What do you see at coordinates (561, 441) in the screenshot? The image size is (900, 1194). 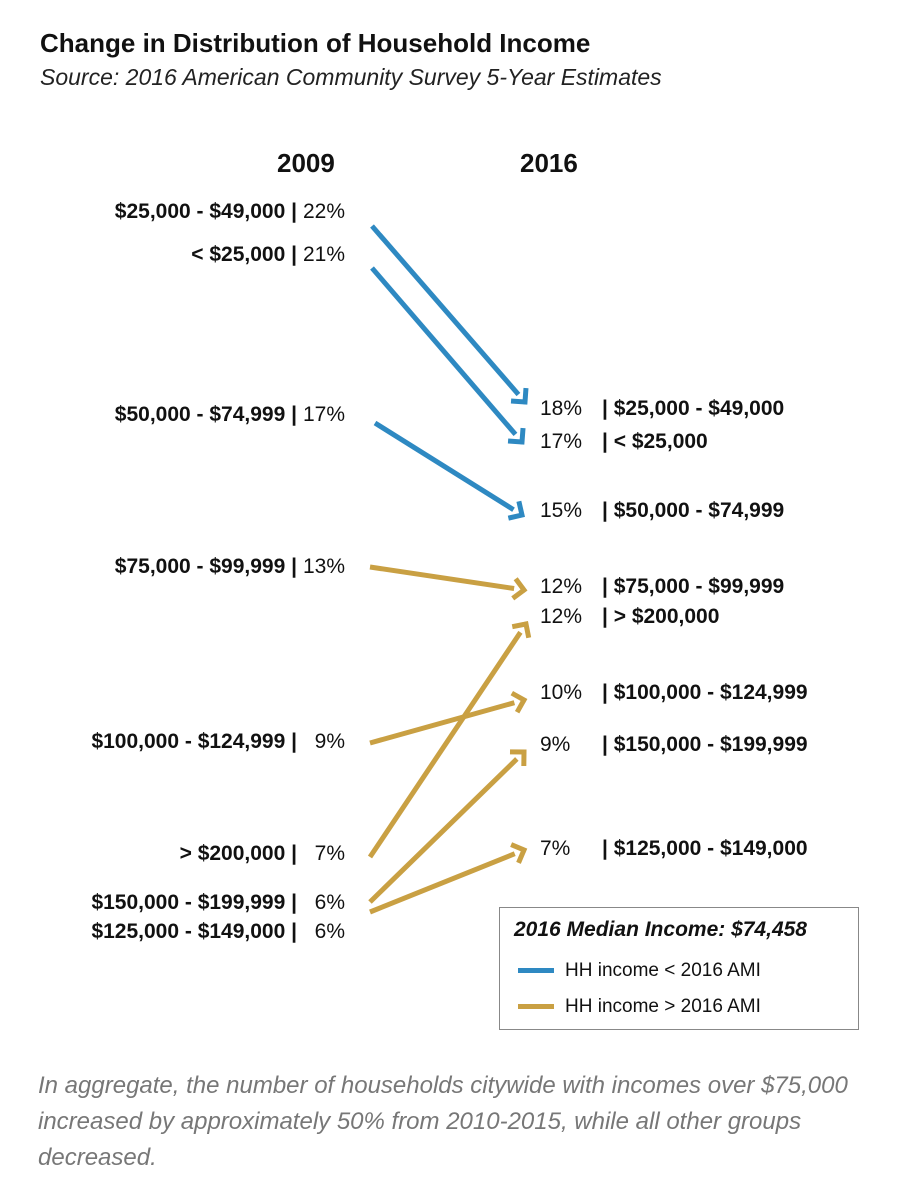 I see `value-2016: 17%` at bounding box center [561, 441].